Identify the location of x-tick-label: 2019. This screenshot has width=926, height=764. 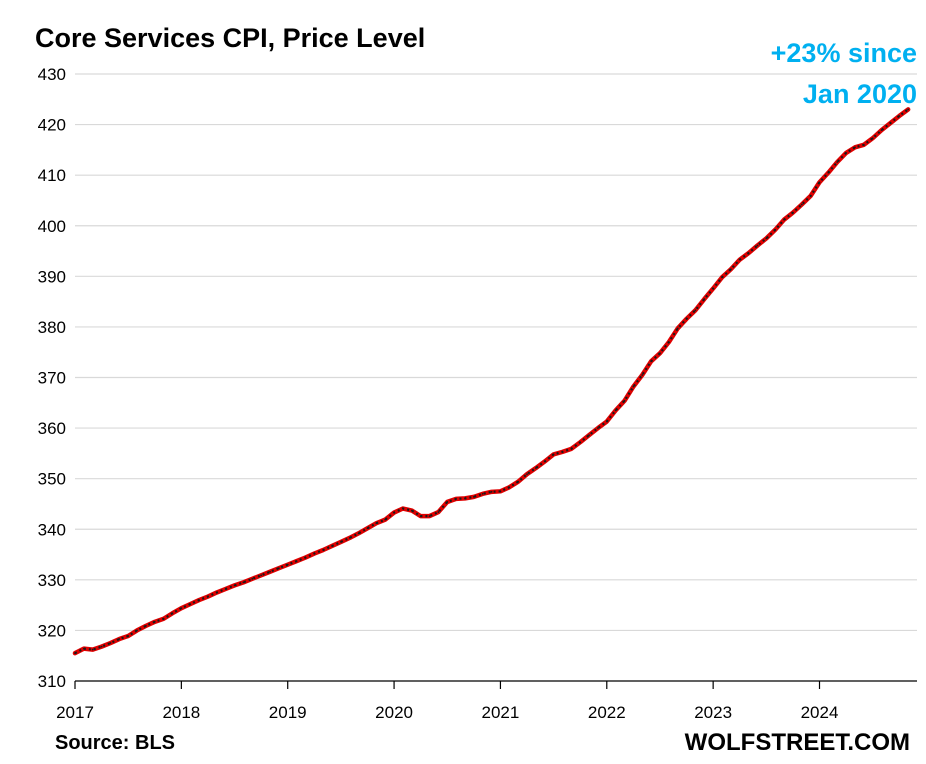
(288, 712).